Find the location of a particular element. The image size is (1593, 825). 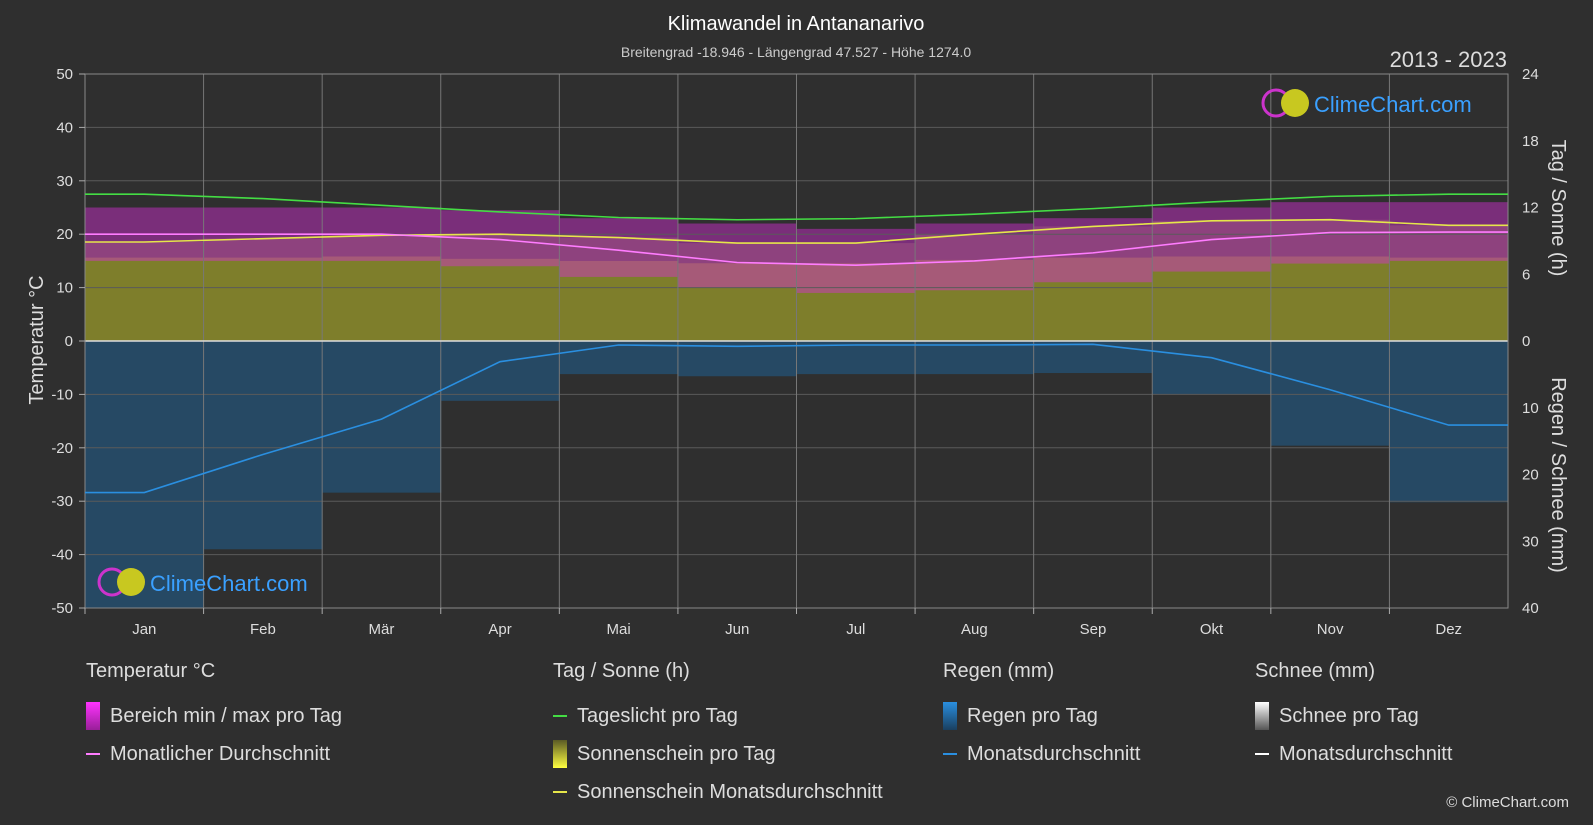

y-tick-left: 30 is located at coordinates (64, 181).